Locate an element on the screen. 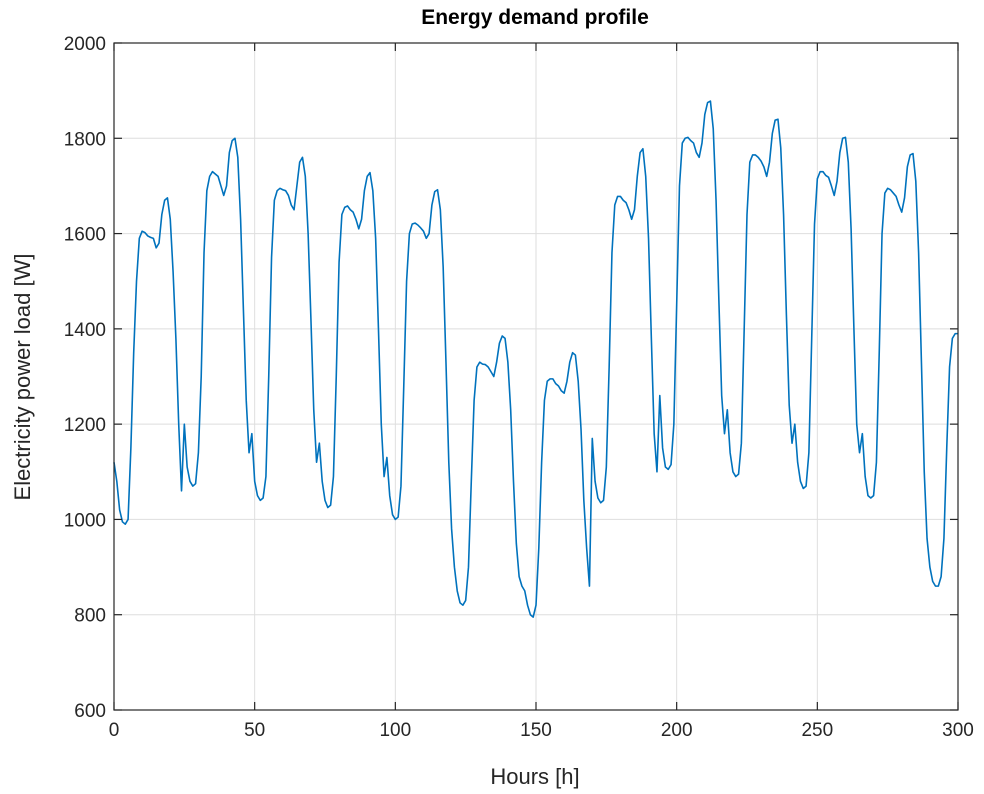 The height and width of the screenshot is (794, 984). x-tick-label: 0 is located at coordinates (114, 730).